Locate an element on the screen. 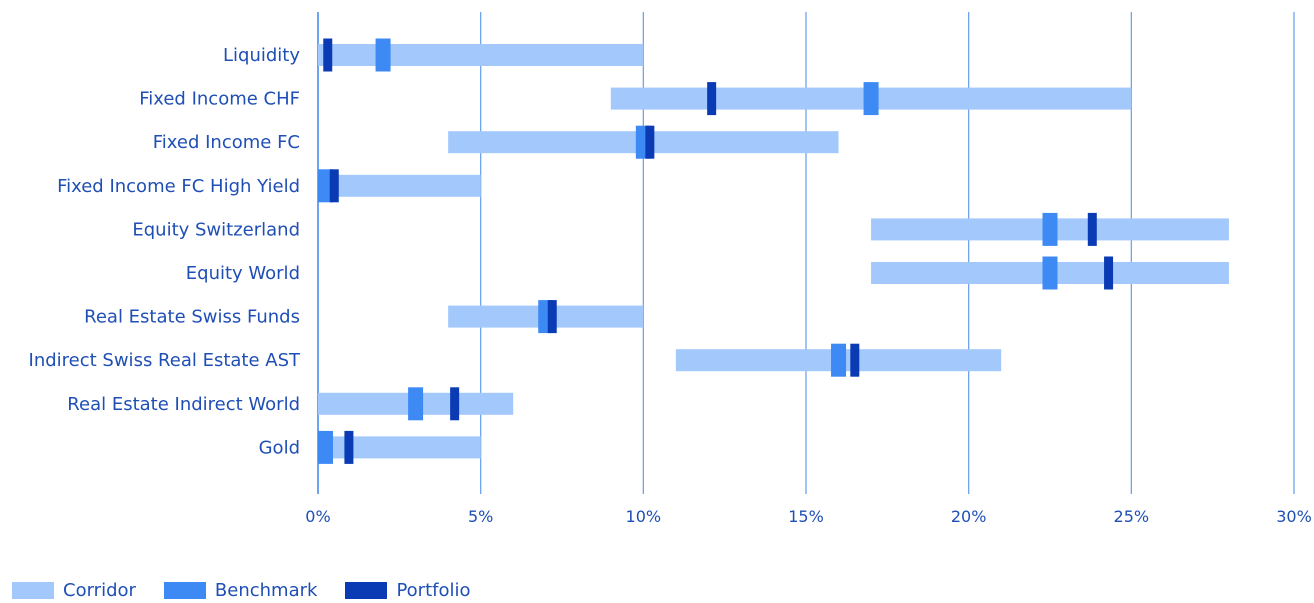 The height and width of the screenshot is (603, 1314). x-axis-tick-labels: 0% 5% 10% 15% 20% 25% 30% is located at coordinates (808, 516).